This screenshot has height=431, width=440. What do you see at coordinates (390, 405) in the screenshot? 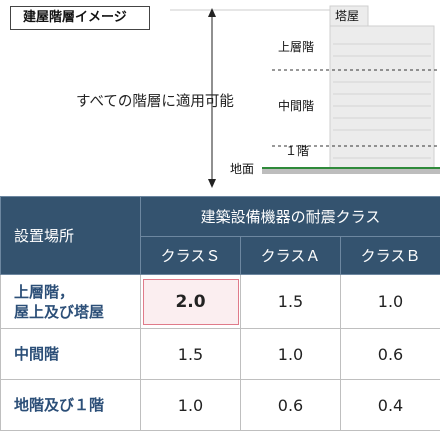
I see `value-cell: 0.4` at bounding box center [390, 405].